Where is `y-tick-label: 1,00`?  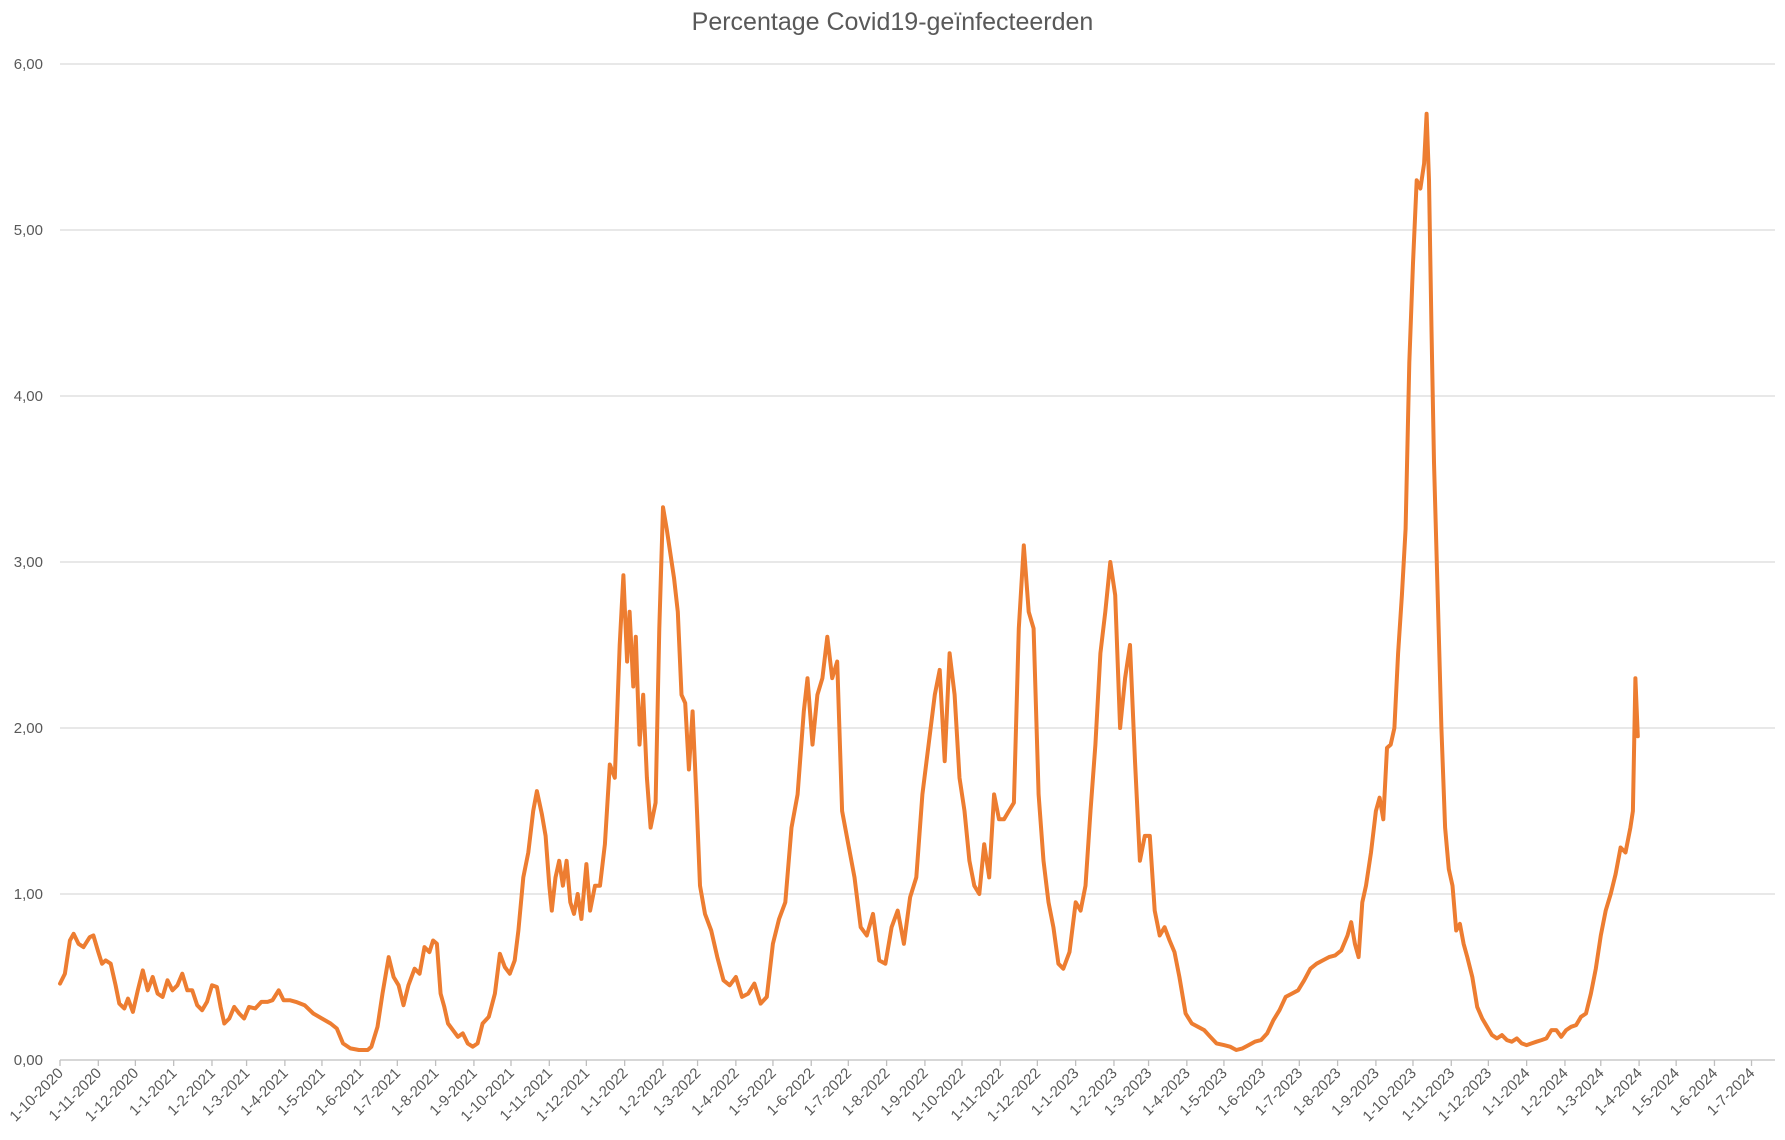
y-tick-label: 1,00 is located at coordinates (28, 894).